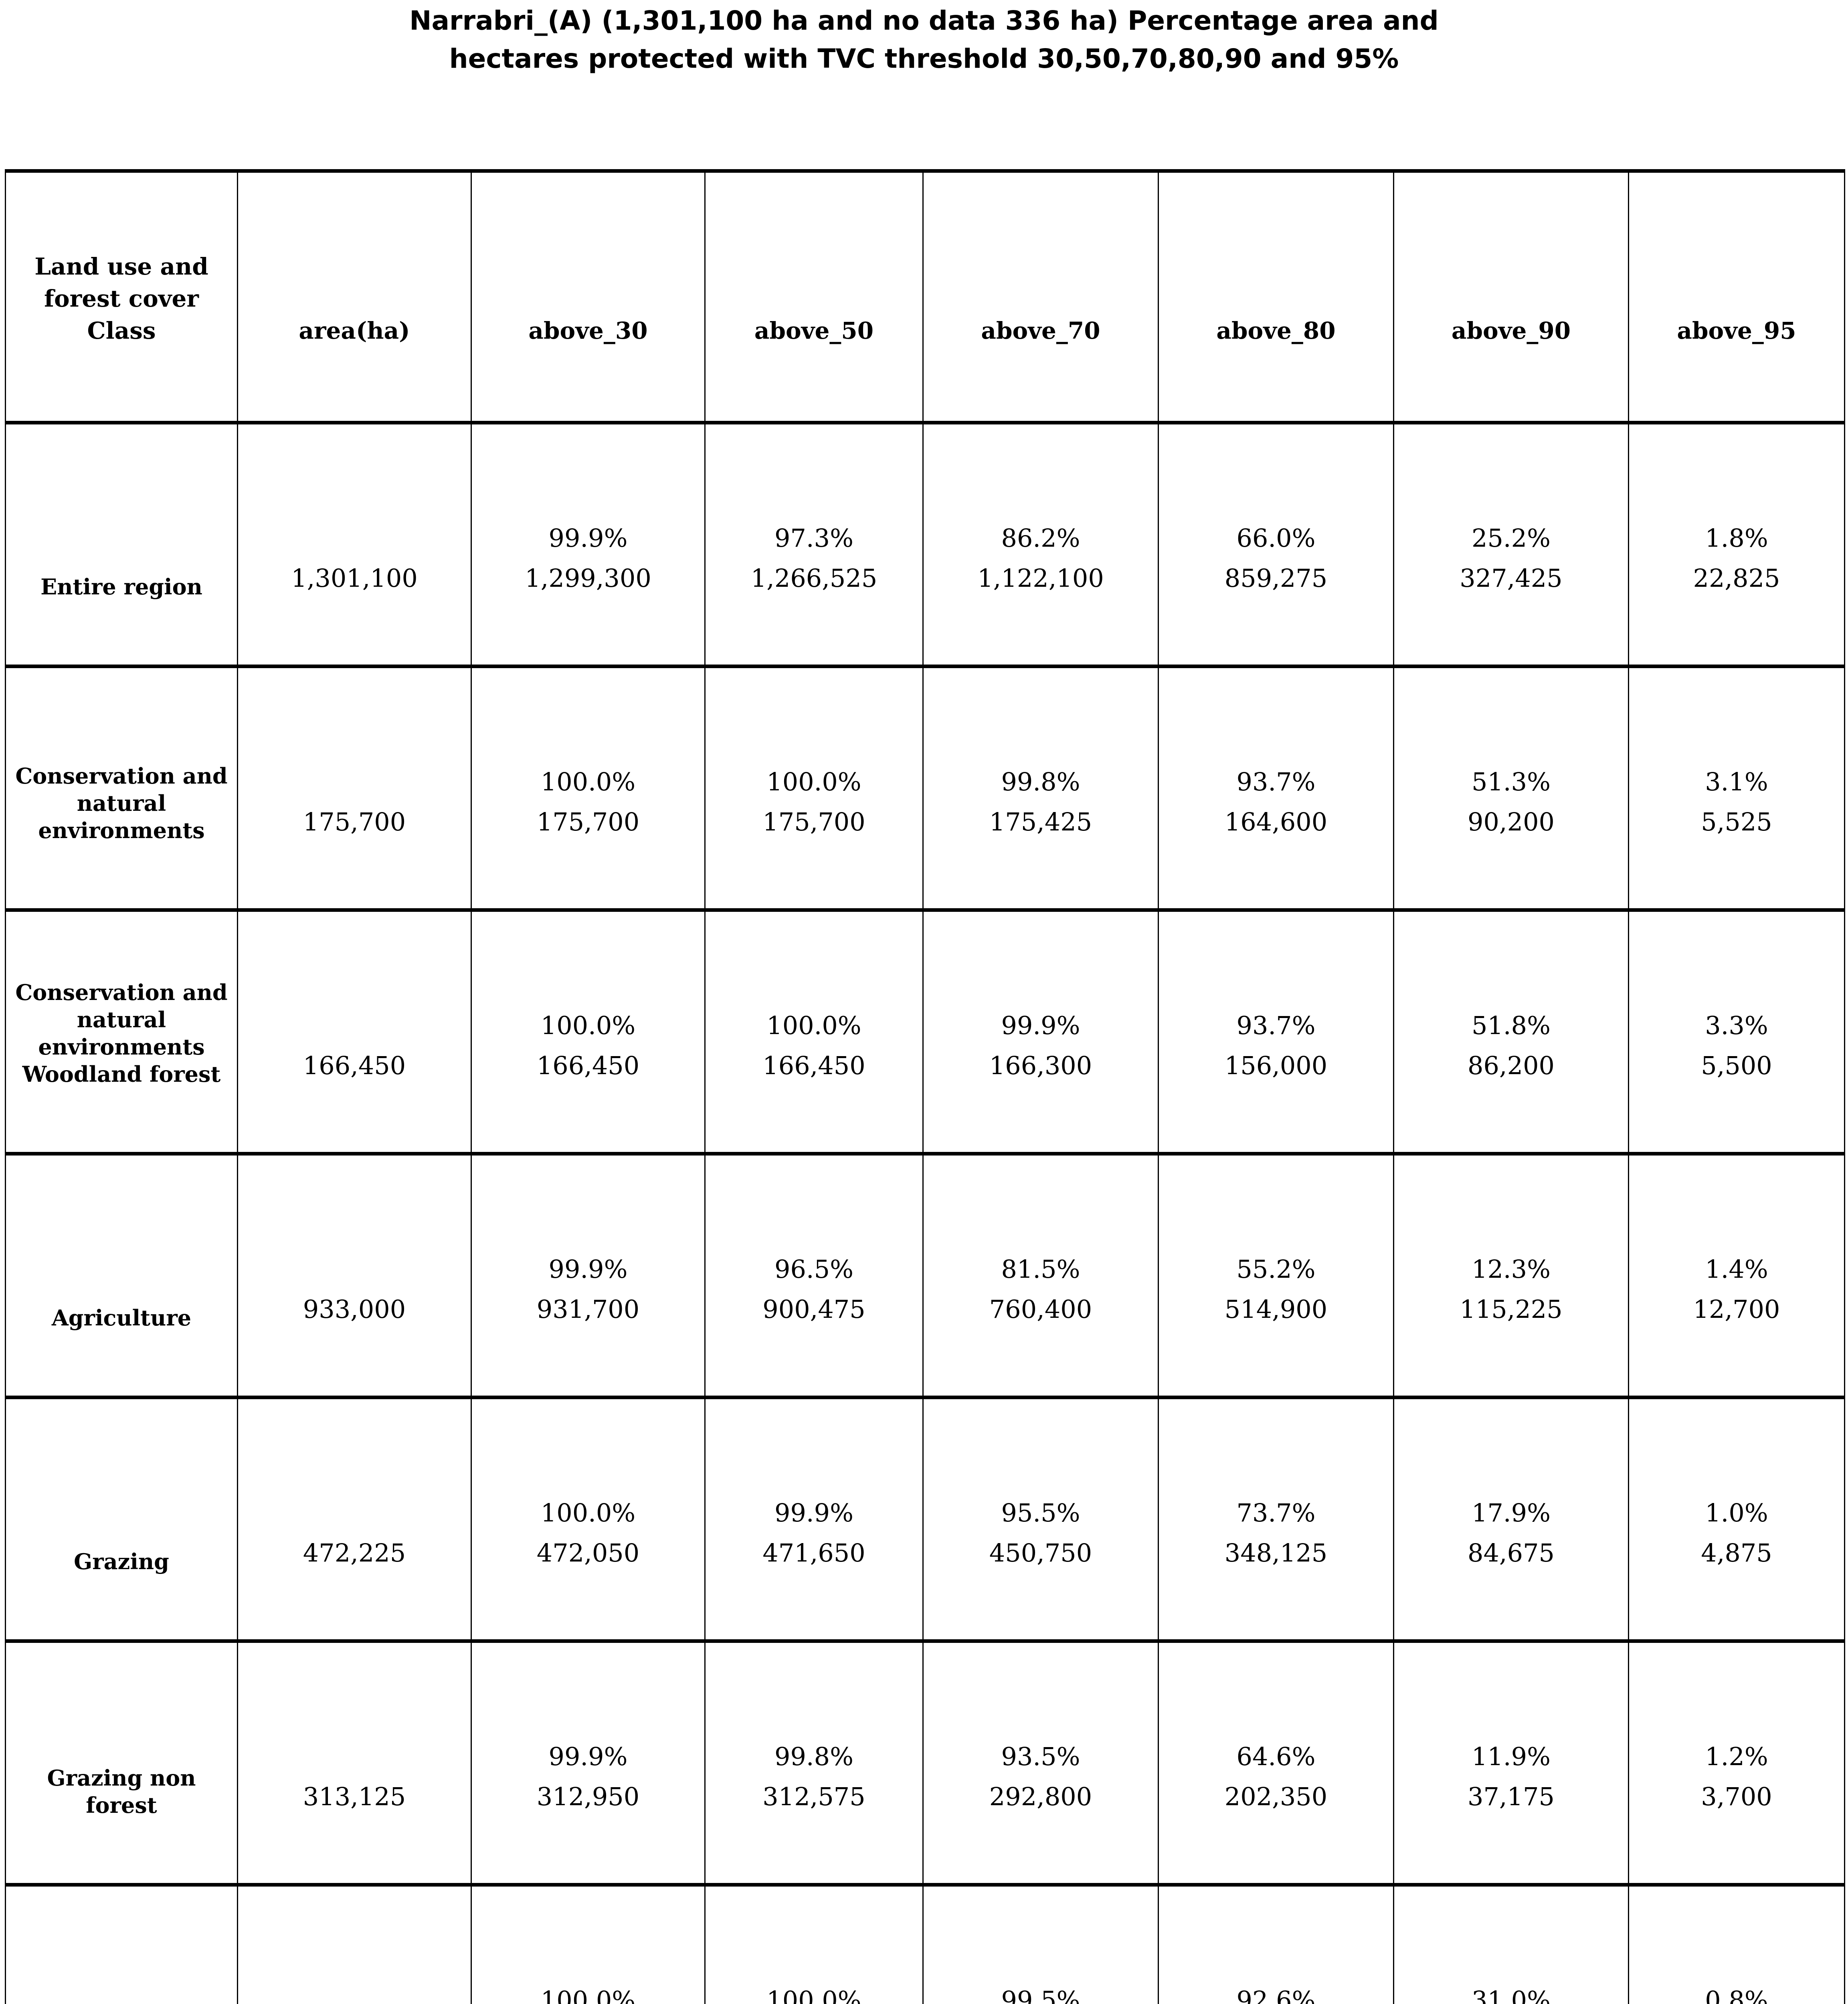  What do you see at coordinates (1040, 1520) in the screenshot?
I see `threshold-cell-above_70: 95.5% 450,750` at bounding box center [1040, 1520].